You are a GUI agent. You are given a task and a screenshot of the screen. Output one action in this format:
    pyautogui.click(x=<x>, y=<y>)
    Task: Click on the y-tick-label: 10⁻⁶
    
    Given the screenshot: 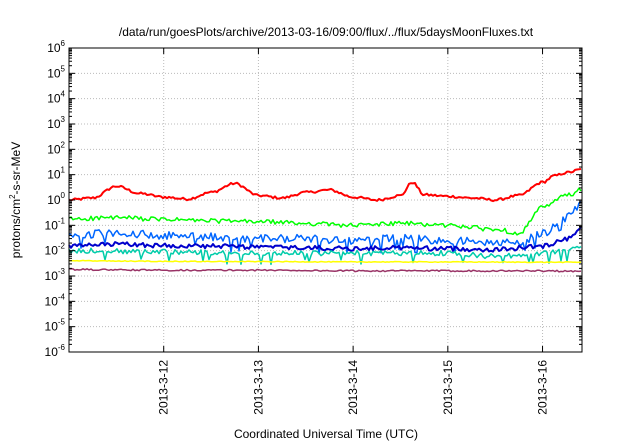 What is the action you would take?
    pyautogui.click(x=55, y=351)
    